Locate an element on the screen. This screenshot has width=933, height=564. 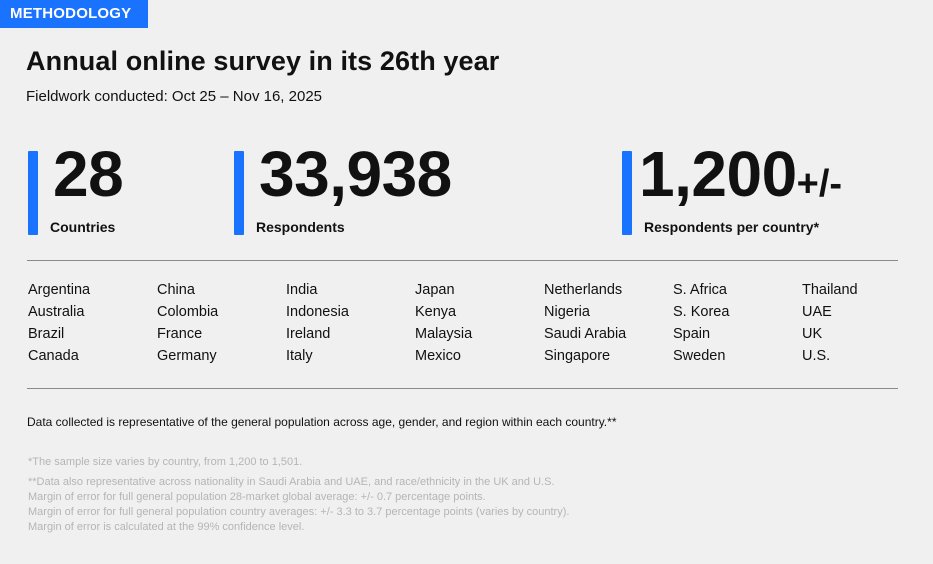
country-item: UK is located at coordinates (812, 334).